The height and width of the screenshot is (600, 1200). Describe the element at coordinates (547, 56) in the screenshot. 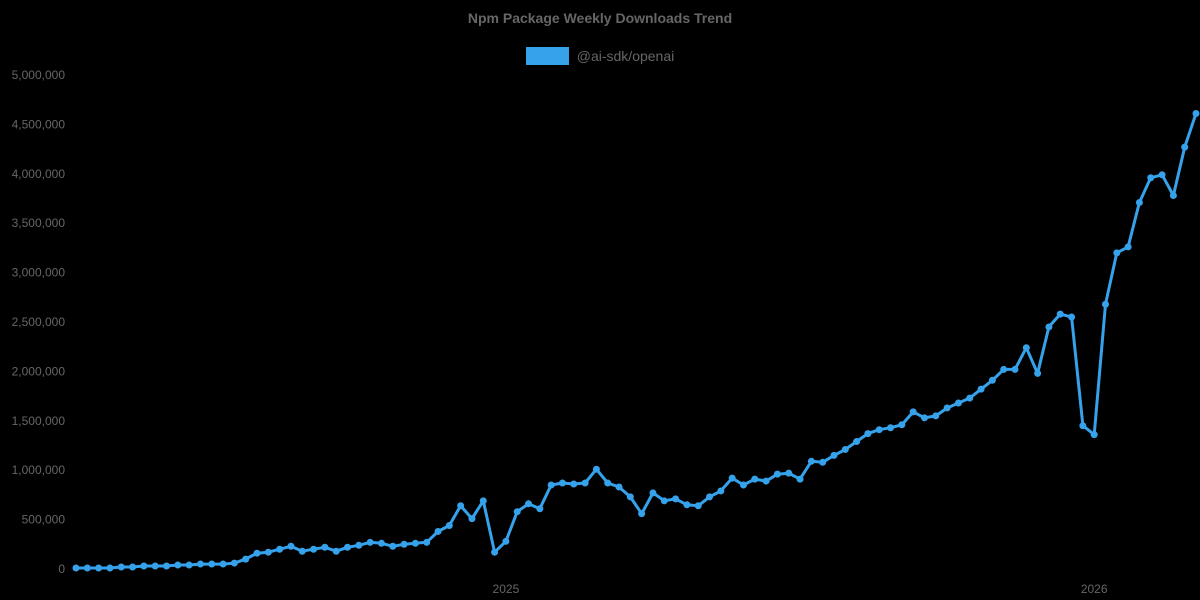

I see `legend-swatch` at that location.